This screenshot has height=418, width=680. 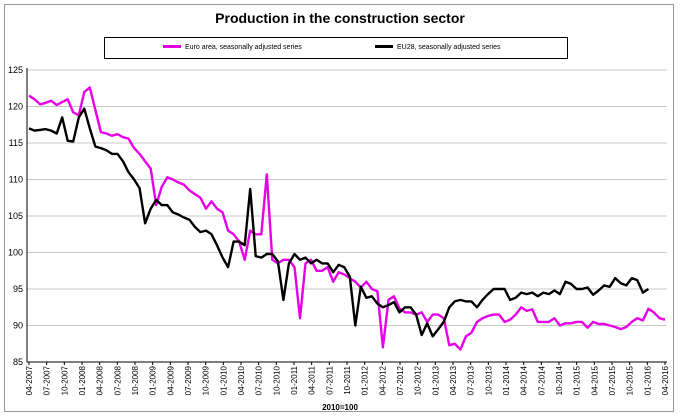 I want to click on x-tick-label-04-2014: 04-2014, so click(x=524, y=380).